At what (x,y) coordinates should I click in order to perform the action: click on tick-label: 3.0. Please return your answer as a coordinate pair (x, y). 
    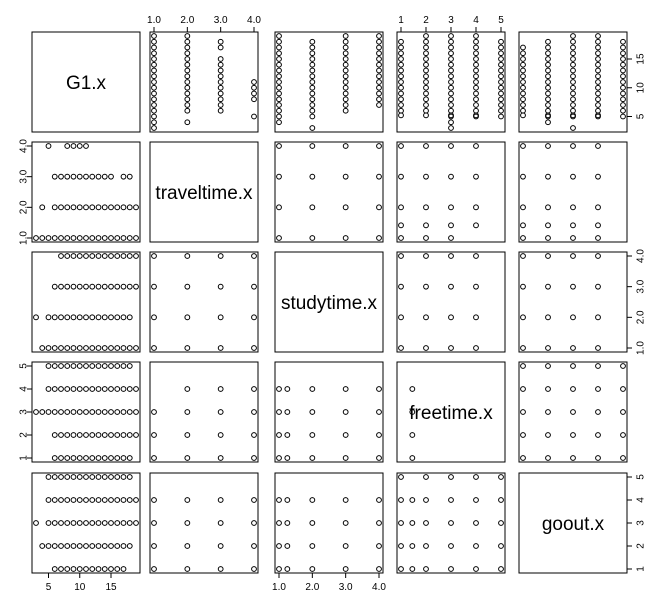
    Looking at the image, I should click on (221, 20).